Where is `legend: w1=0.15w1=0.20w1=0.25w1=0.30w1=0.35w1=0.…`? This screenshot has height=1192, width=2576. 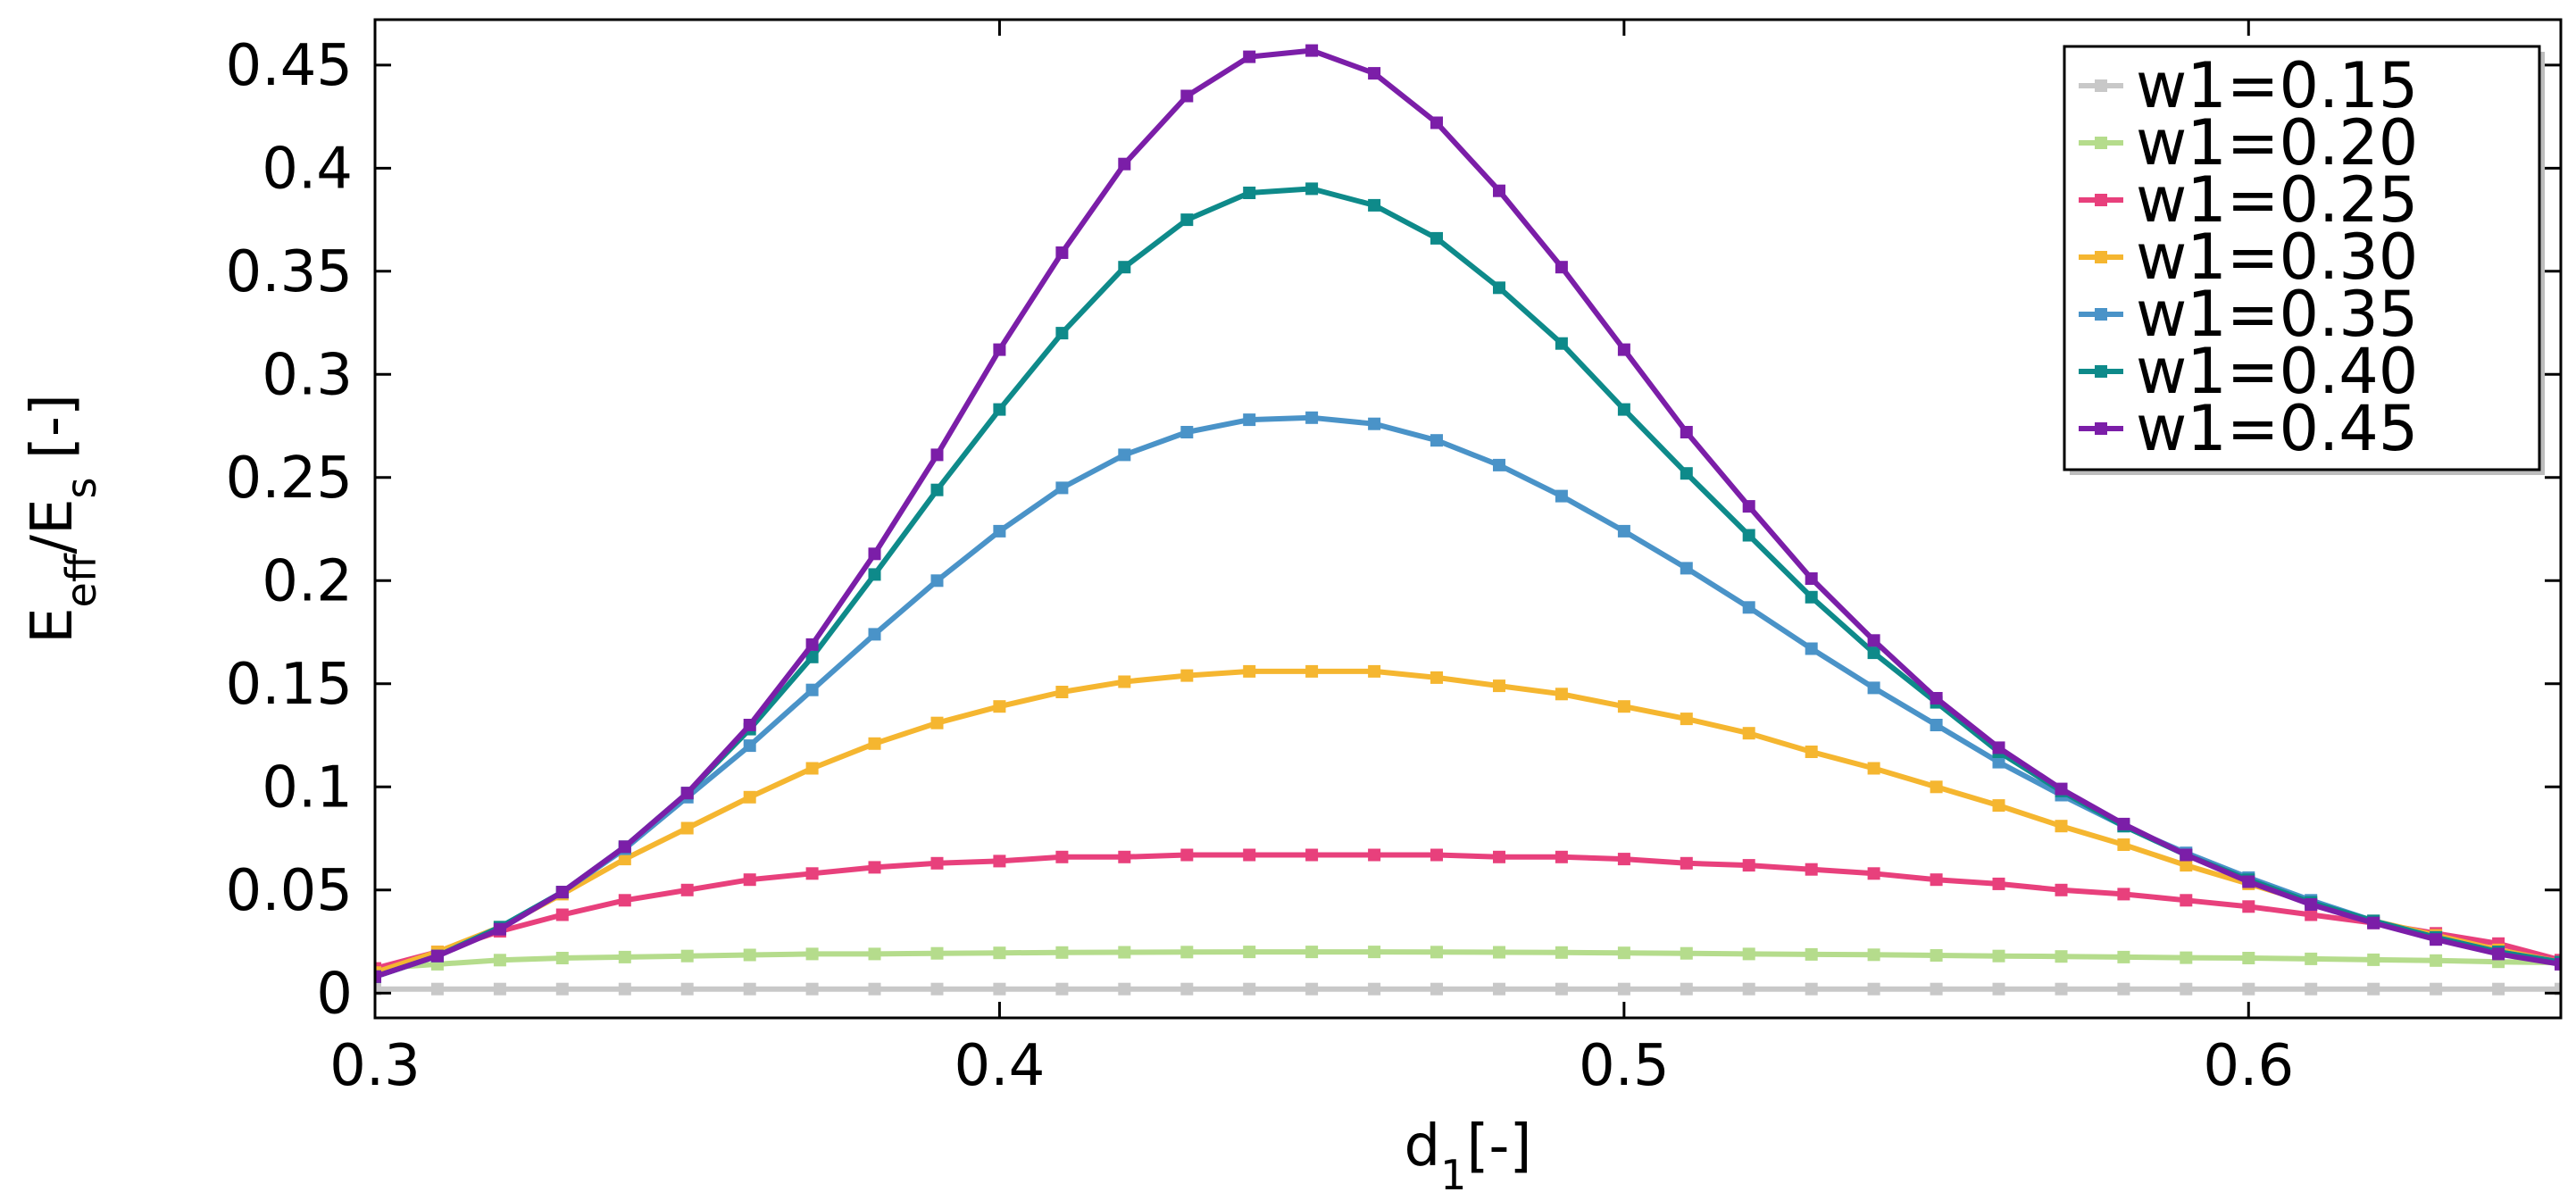
legend: w1=0.15w1=0.20w1=0.25w1=0.30w1=0.35w1=0.… is located at coordinates (2304, 260).